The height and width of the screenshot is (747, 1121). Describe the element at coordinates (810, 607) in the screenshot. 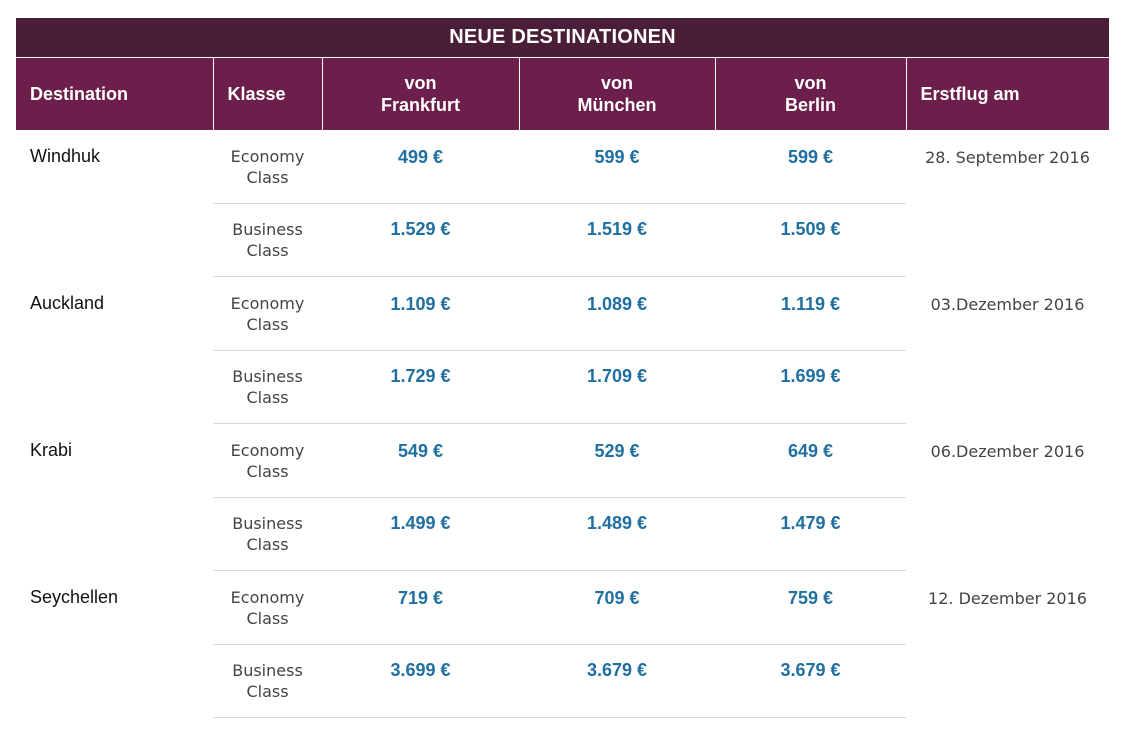

I see `price-berlin: 759 €` at that location.